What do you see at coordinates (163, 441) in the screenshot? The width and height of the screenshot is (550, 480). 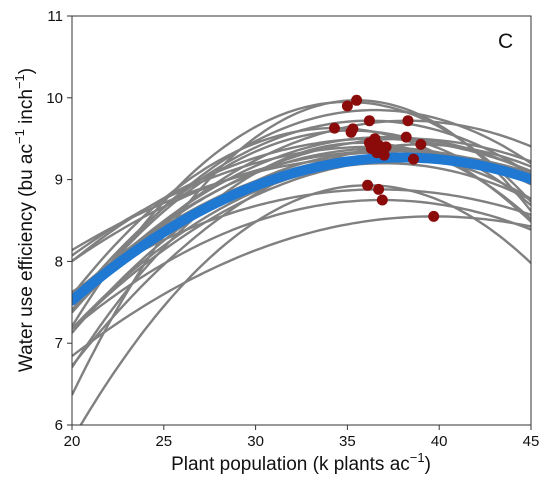 I see `x-tick-label: 25` at bounding box center [163, 441].